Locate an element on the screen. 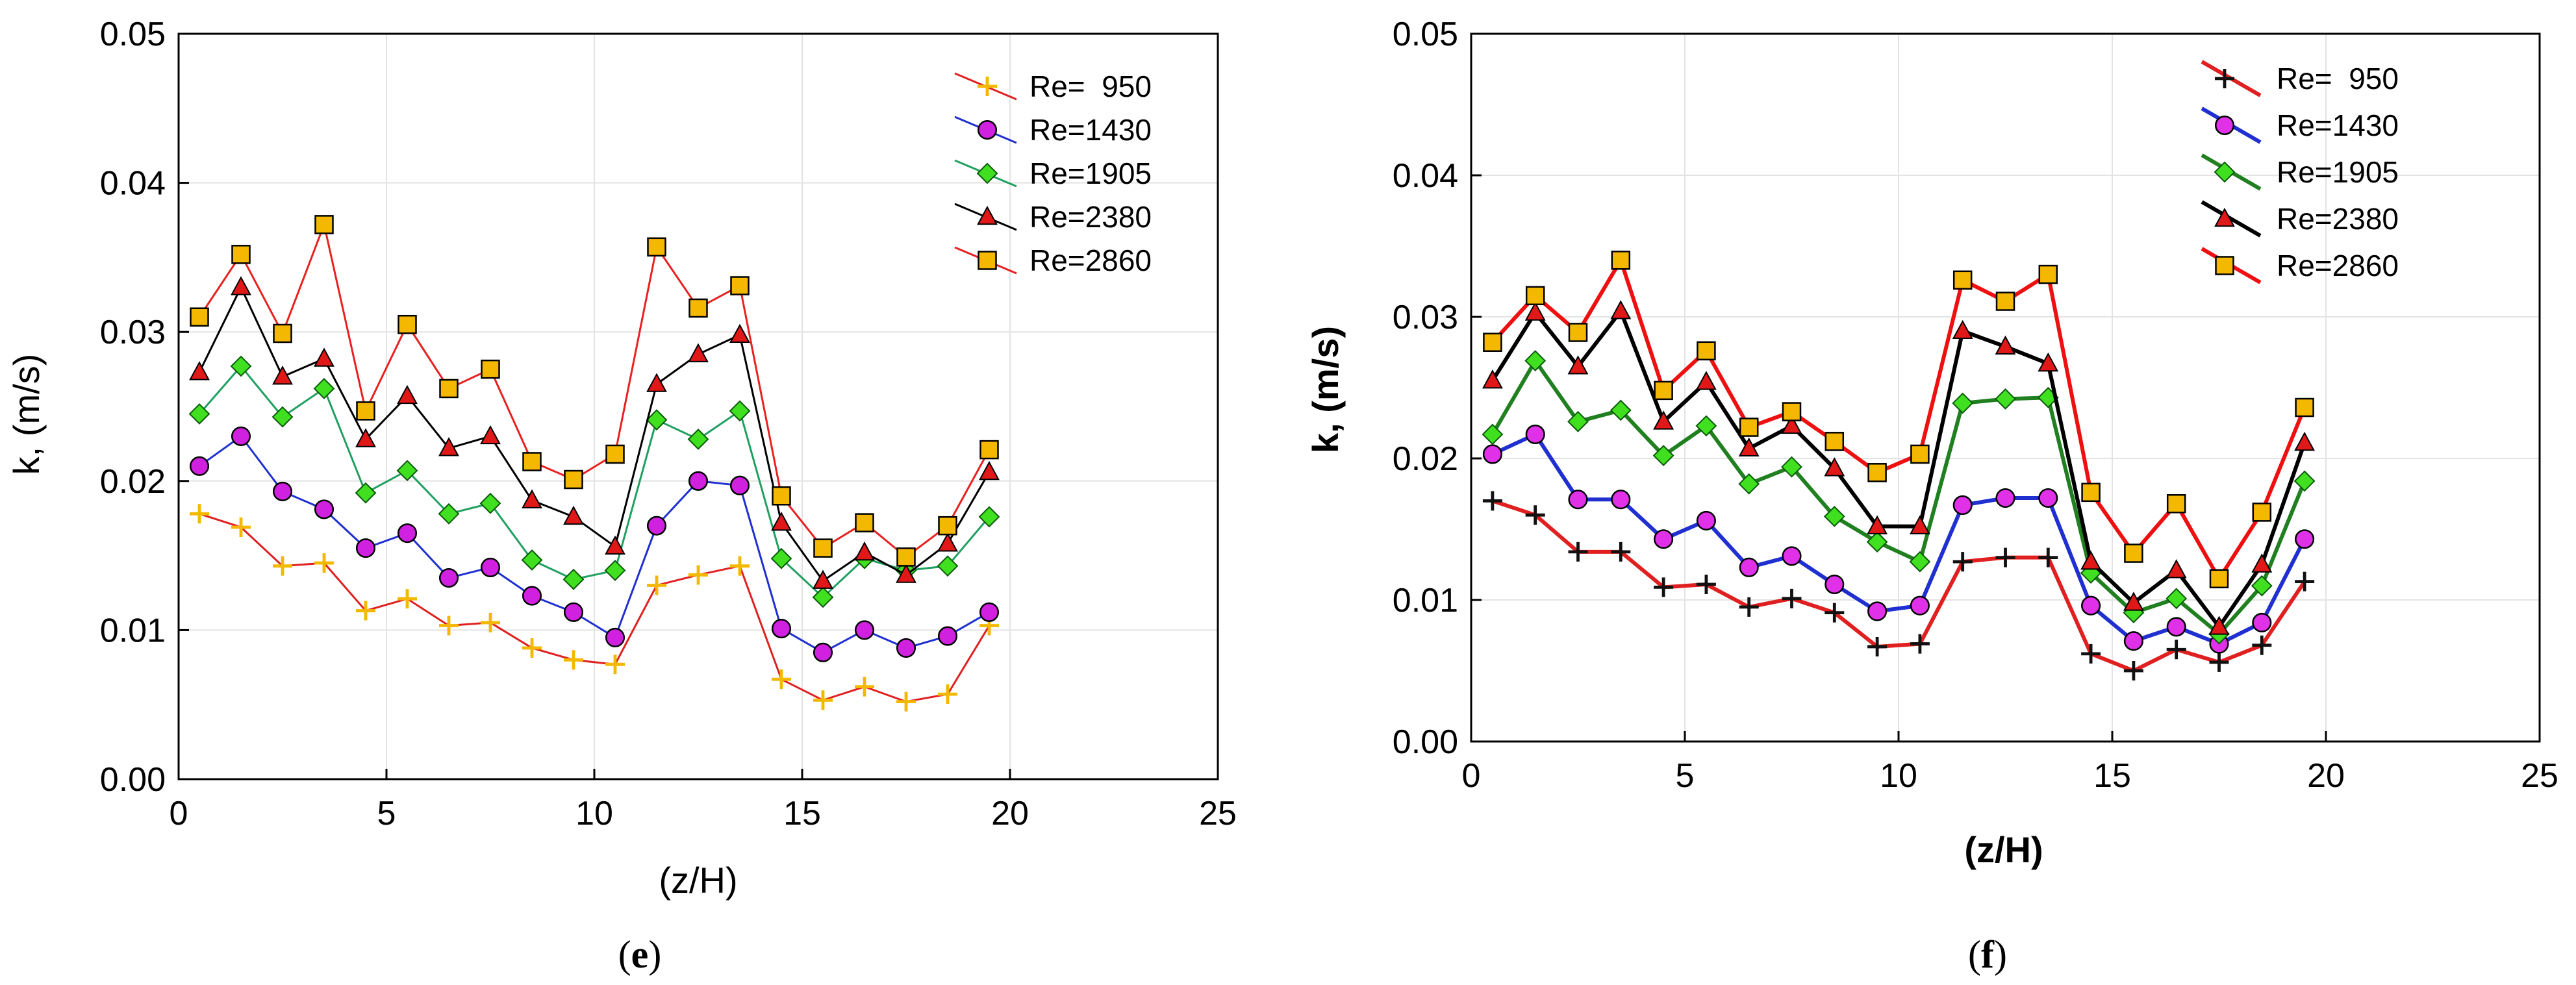 This screenshot has width=2576, height=985. legend-label: Re=2860 is located at coordinates (2338, 265).